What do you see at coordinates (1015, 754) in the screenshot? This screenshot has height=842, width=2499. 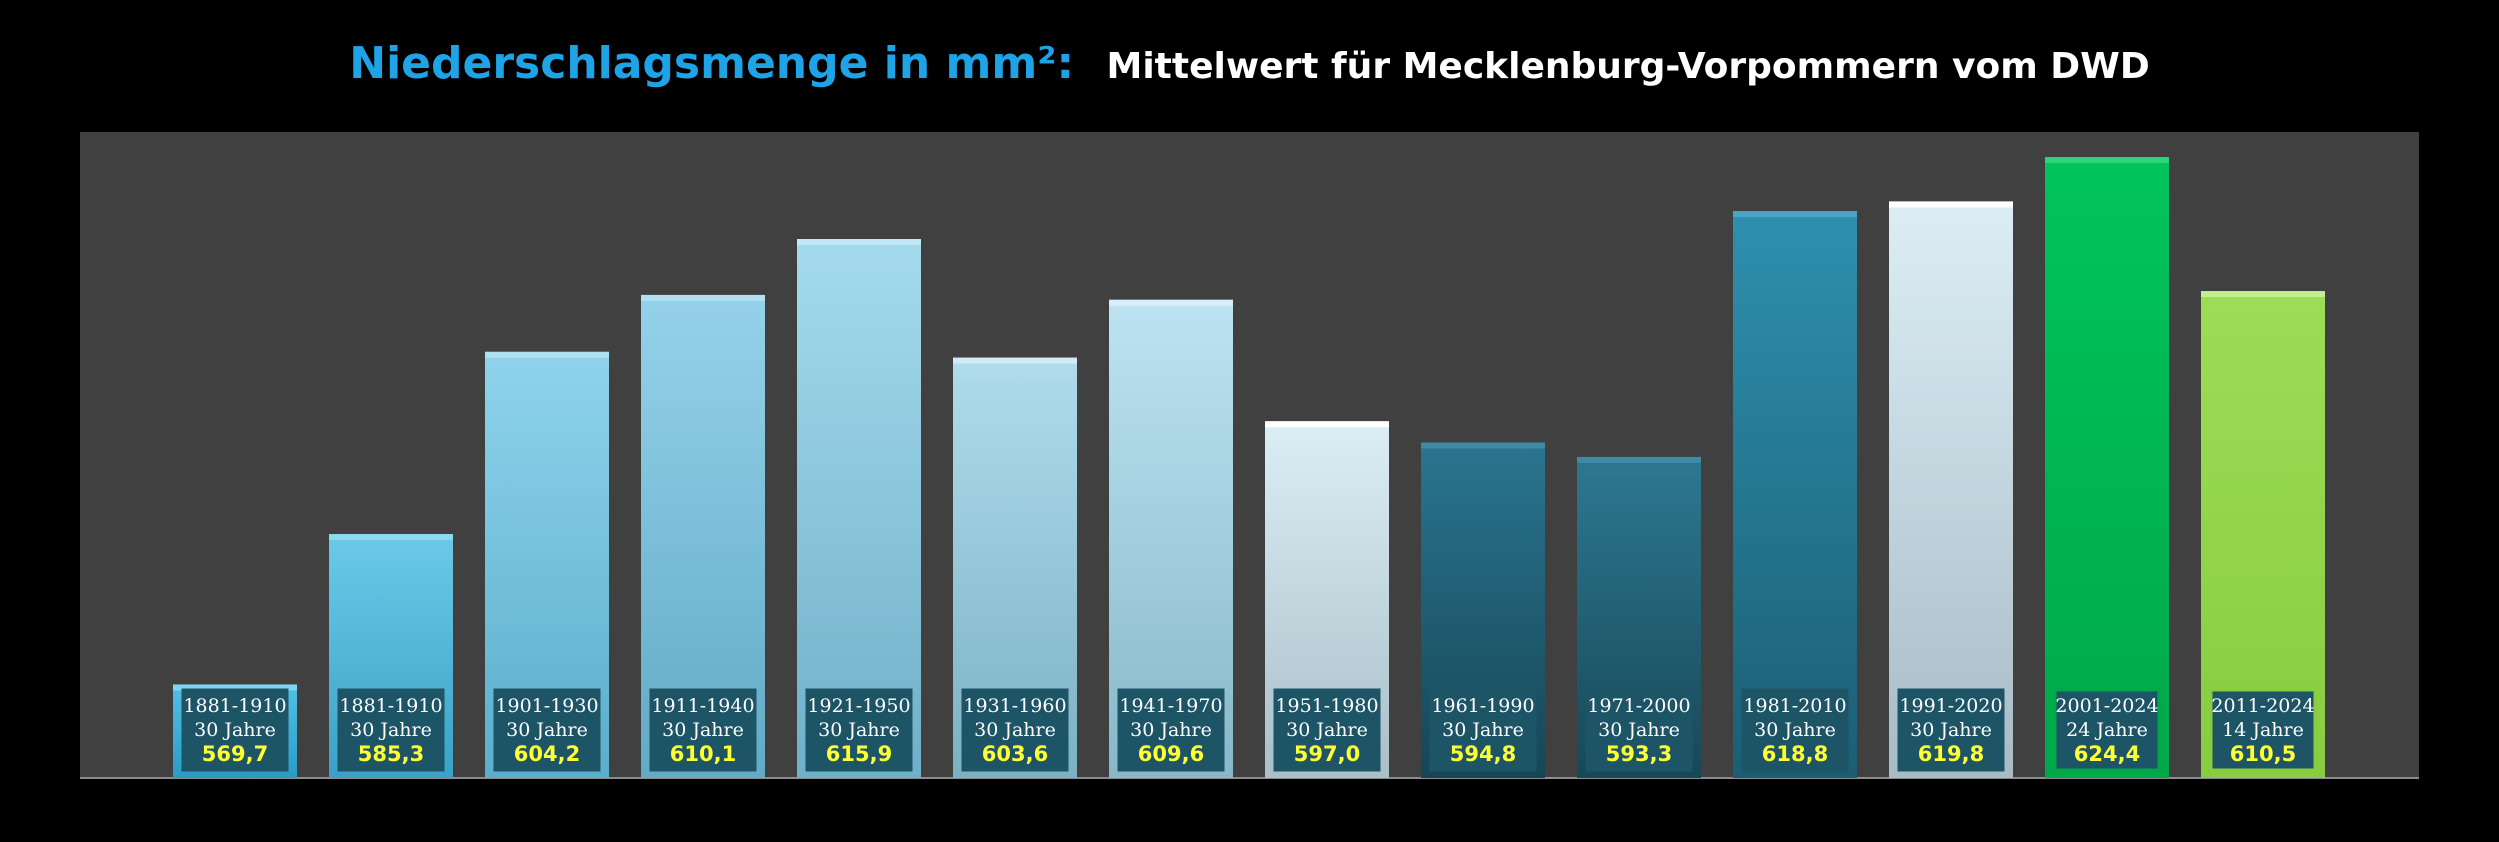 I see `bar-value-label: 603,6` at bounding box center [1015, 754].